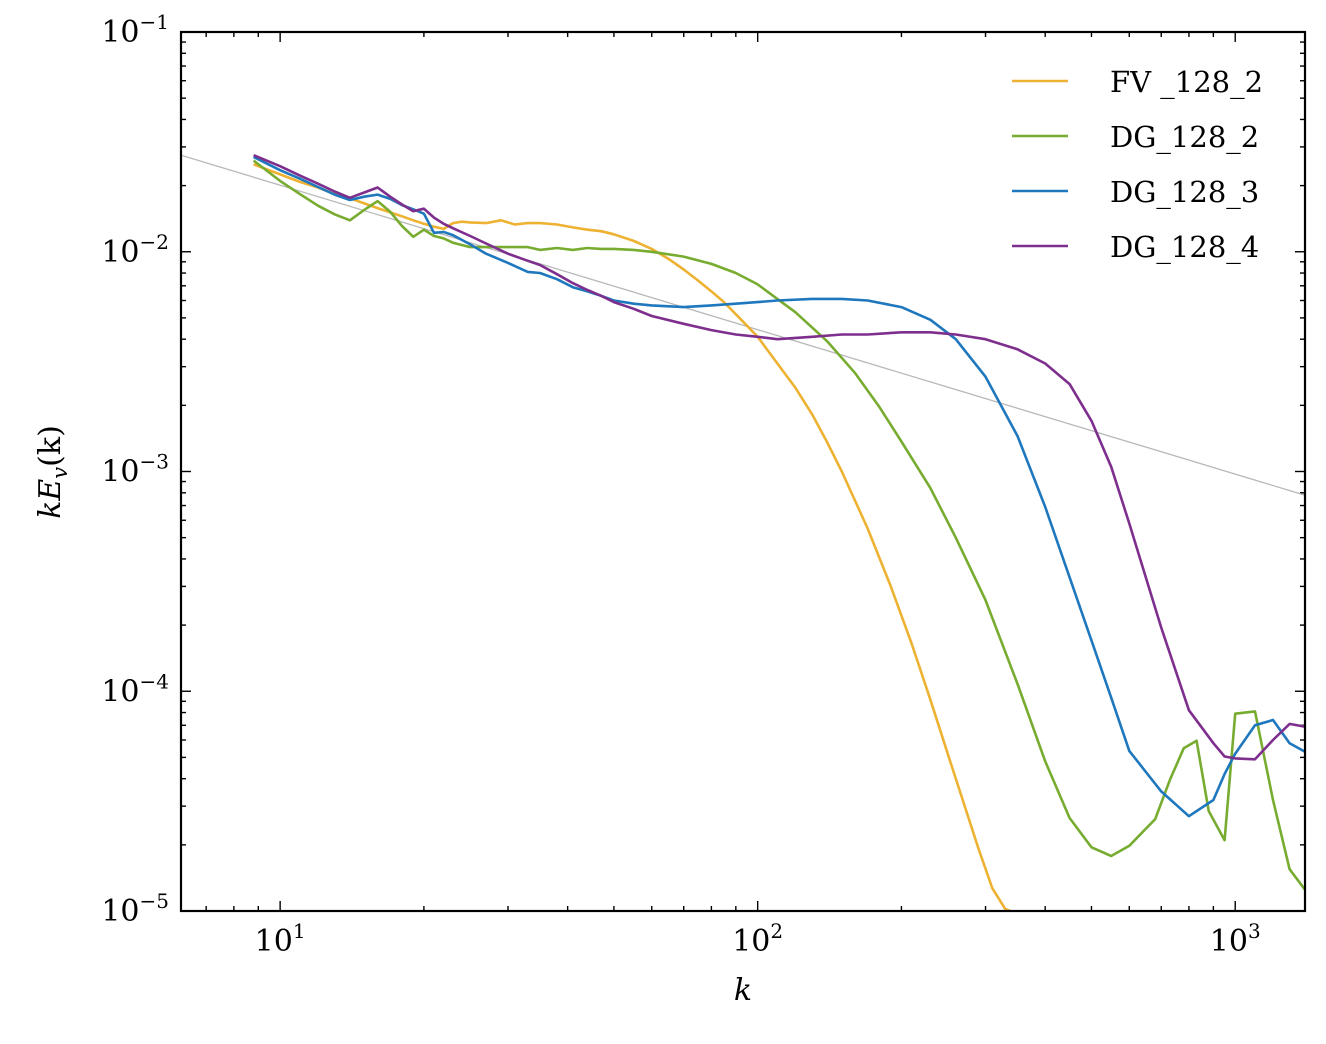 The width and height of the screenshot is (1326, 1044). What do you see at coordinates (1184, 192) in the screenshot?
I see `legend-label: DG_128_3` at bounding box center [1184, 192].